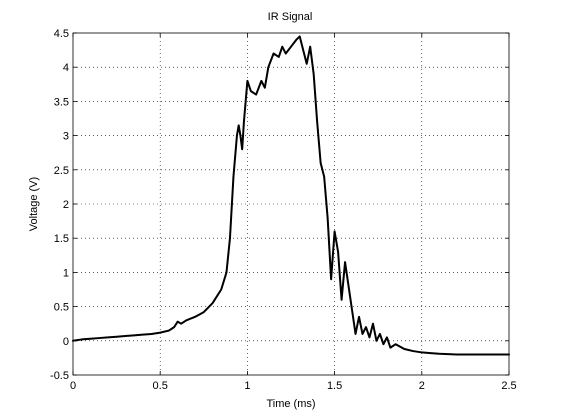  Describe the element at coordinates (61, 171) in the screenshot. I see `y-tick-label: 2.5` at that location.